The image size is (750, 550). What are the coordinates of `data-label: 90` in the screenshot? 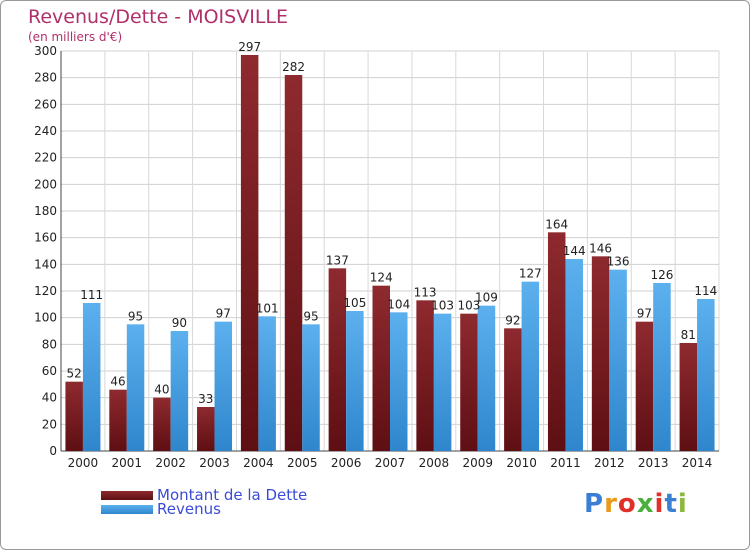 It's located at (179, 323).